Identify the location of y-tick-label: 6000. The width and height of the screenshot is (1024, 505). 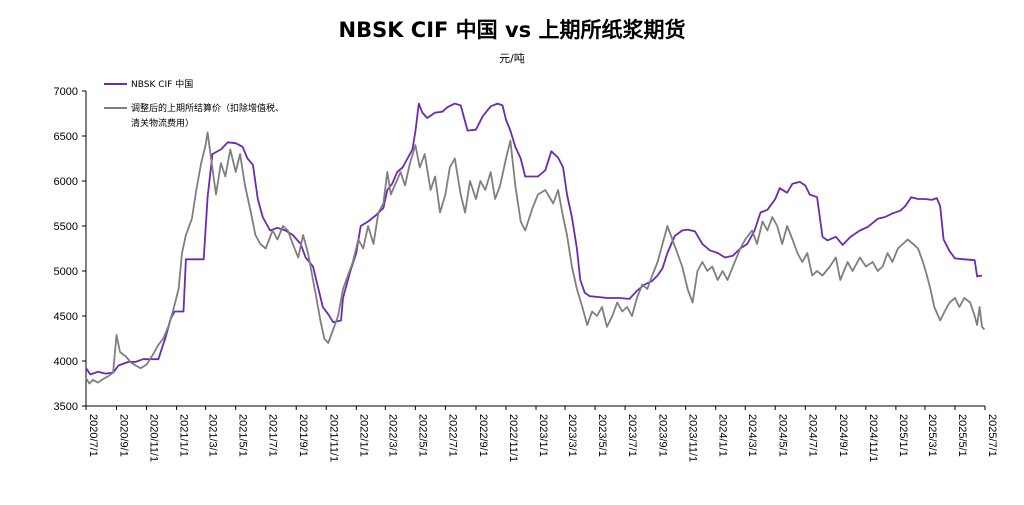
(66, 182).